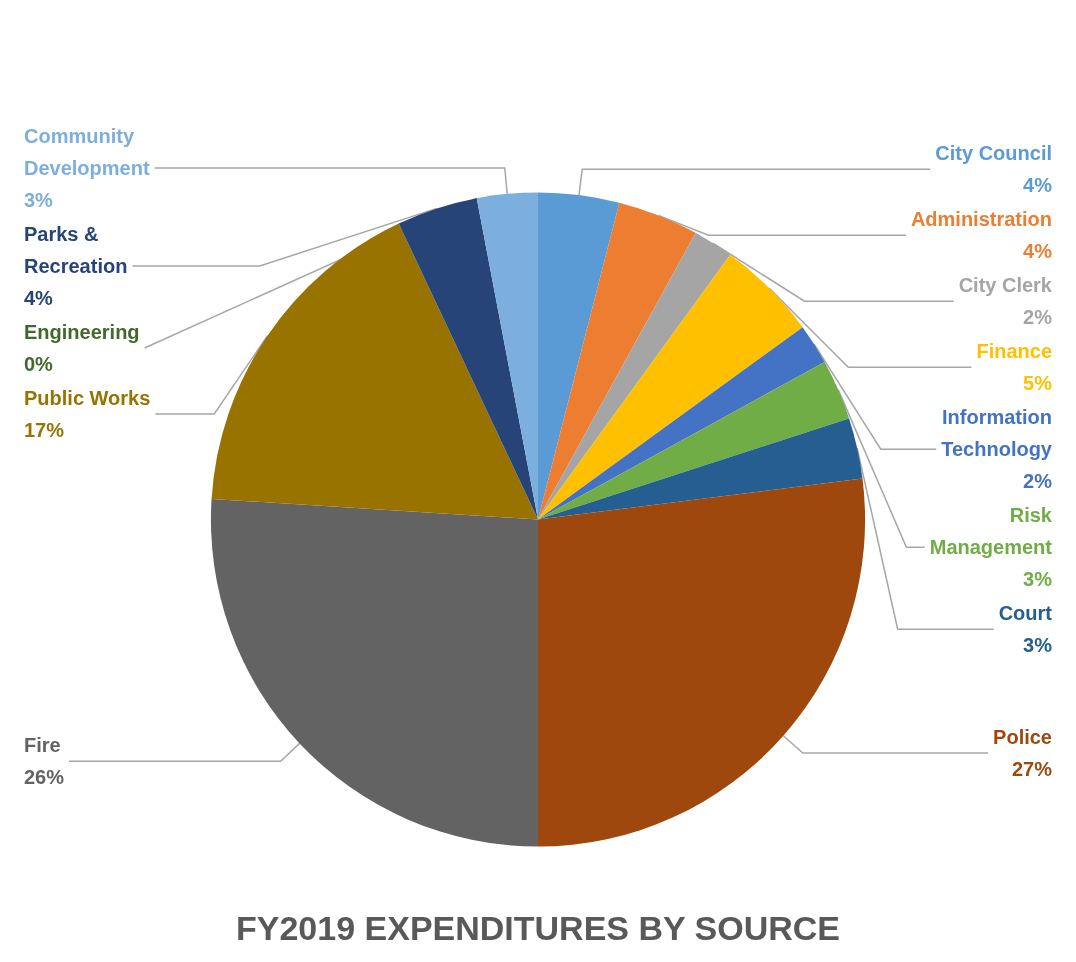 This screenshot has height=962, width=1076. Describe the element at coordinates (87, 397) in the screenshot. I see `slice-label: Public Works` at that location.